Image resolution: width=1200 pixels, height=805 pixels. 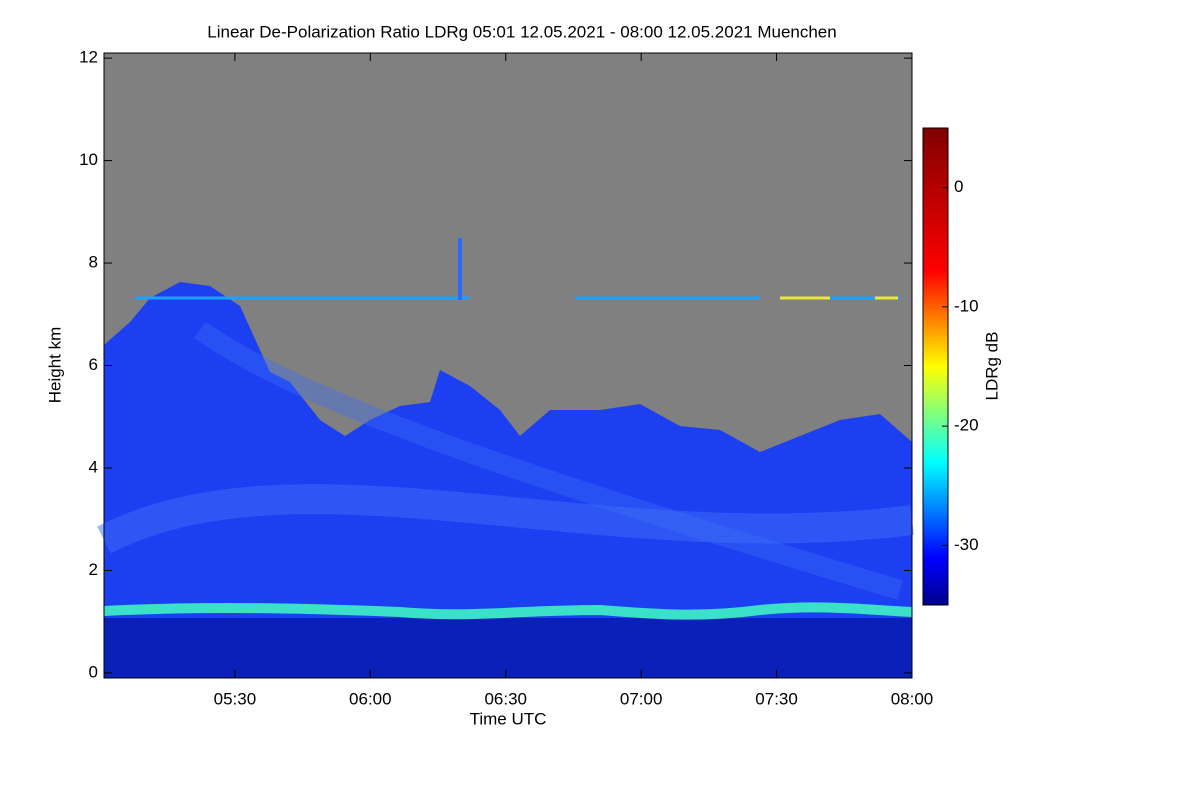 What do you see at coordinates (958, 186) in the screenshot?
I see `colorbar-tick-label: 0` at bounding box center [958, 186].